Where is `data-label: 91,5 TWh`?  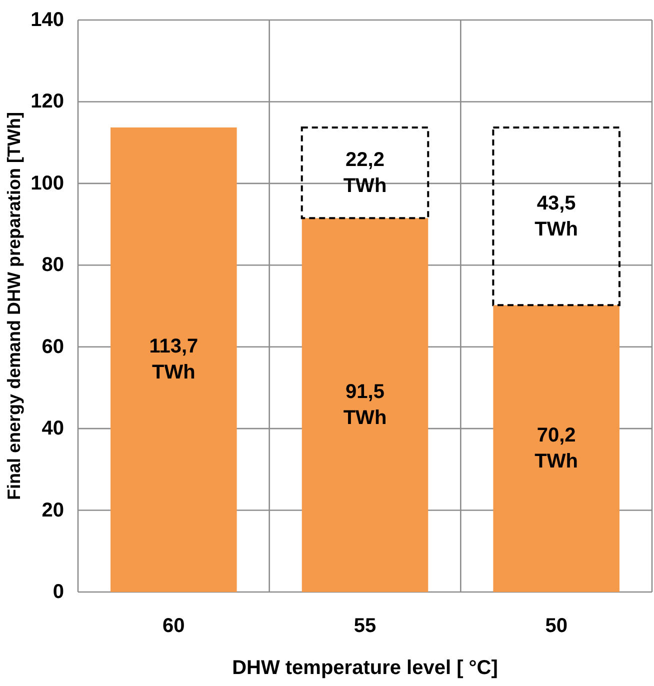 data-label: 91,5 TWh is located at coordinates (365, 405).